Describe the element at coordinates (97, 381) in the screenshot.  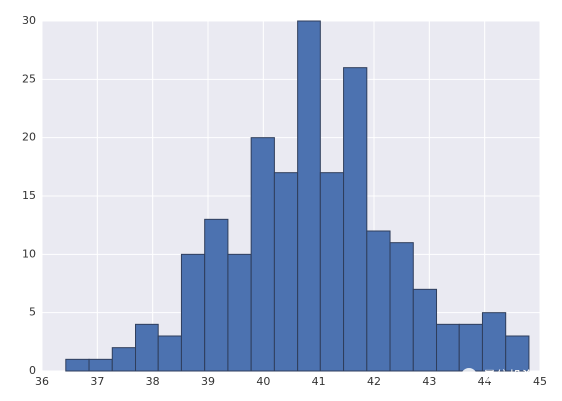
I see `x-tick-label: 37` at that location.